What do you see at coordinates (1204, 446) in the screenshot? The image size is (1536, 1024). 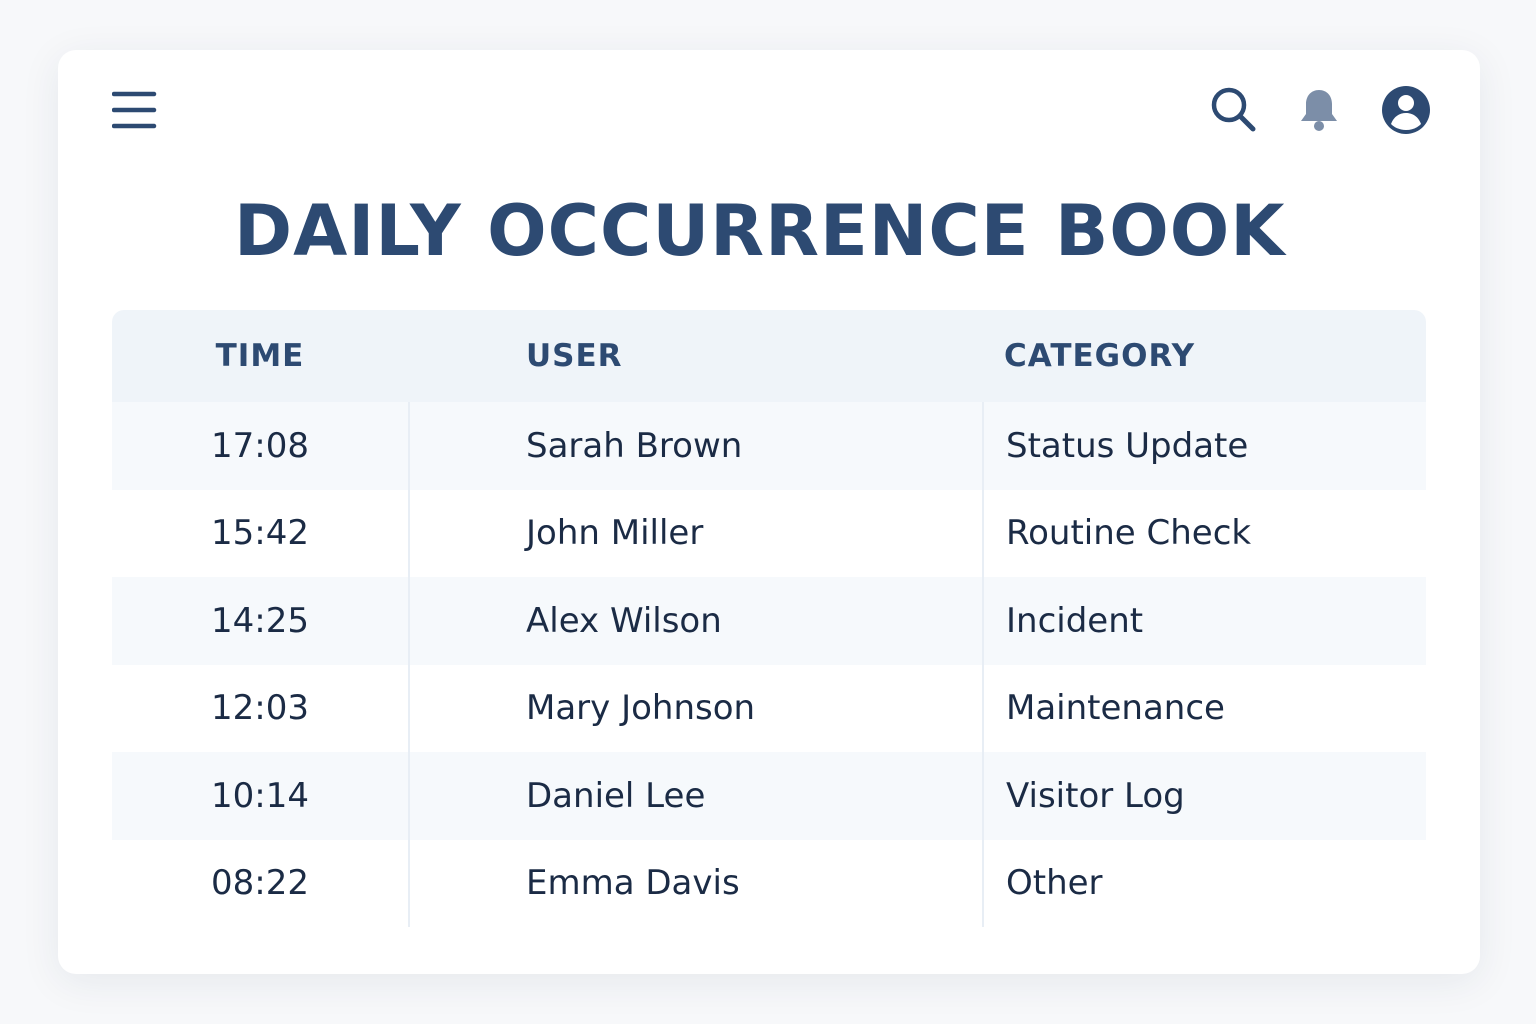 I see `table-cell: Status Update` at bounding box center [1204, 446].